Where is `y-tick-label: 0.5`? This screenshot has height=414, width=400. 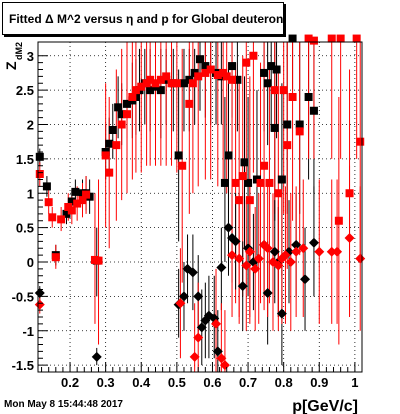
y-tick-label: 0.5 is located at coordinates (25, 228).